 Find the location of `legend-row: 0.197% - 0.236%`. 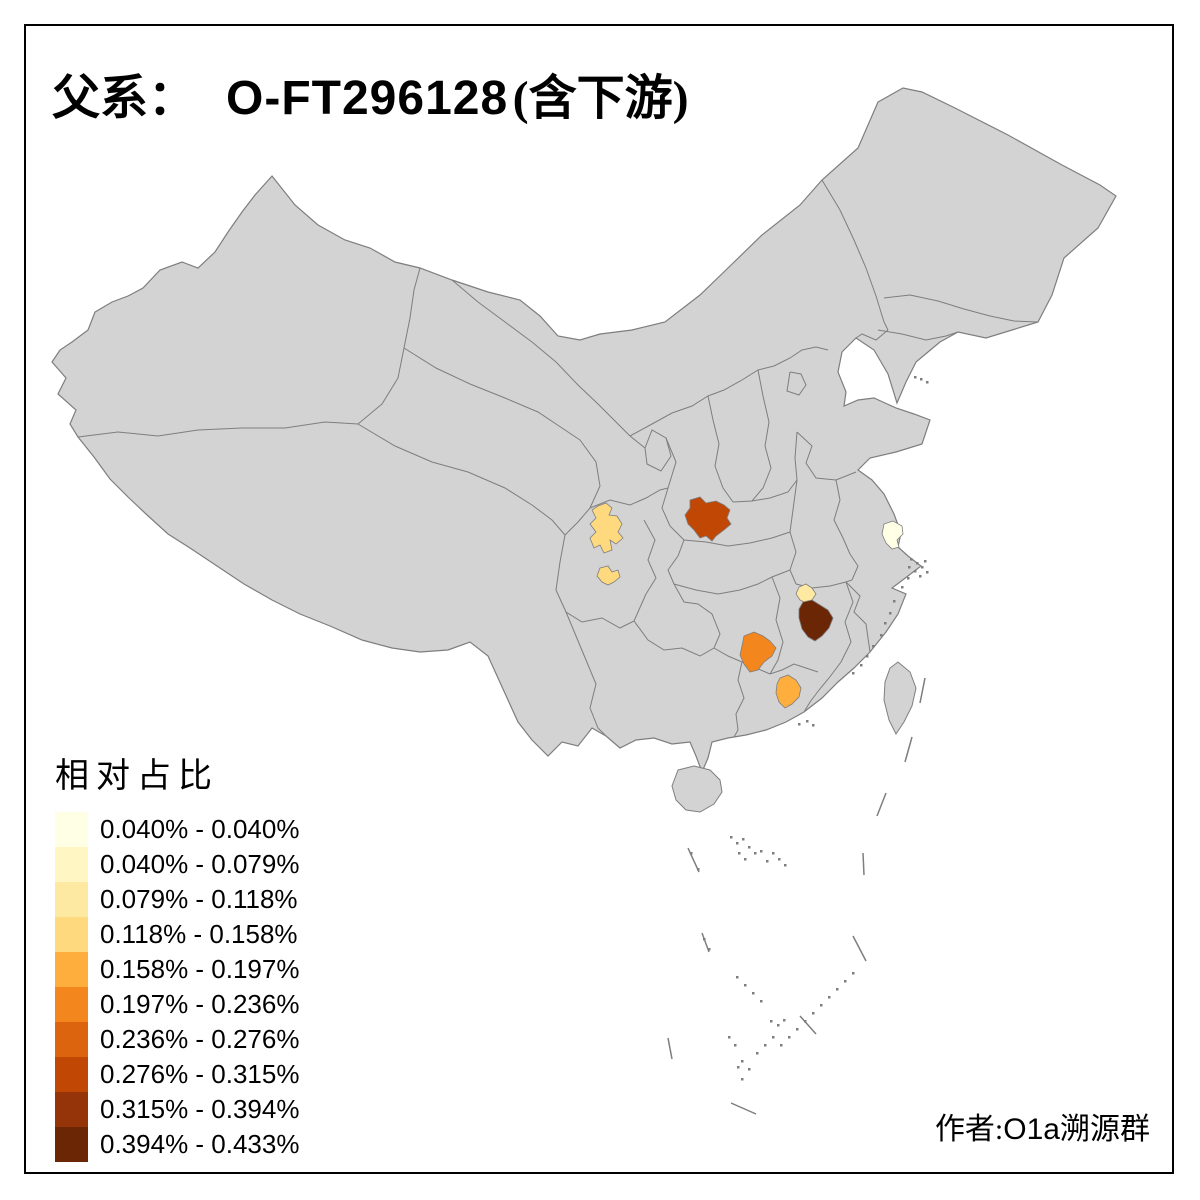

legend-row: 0.197% - 0.236% is located at coordinates (177, 1004).